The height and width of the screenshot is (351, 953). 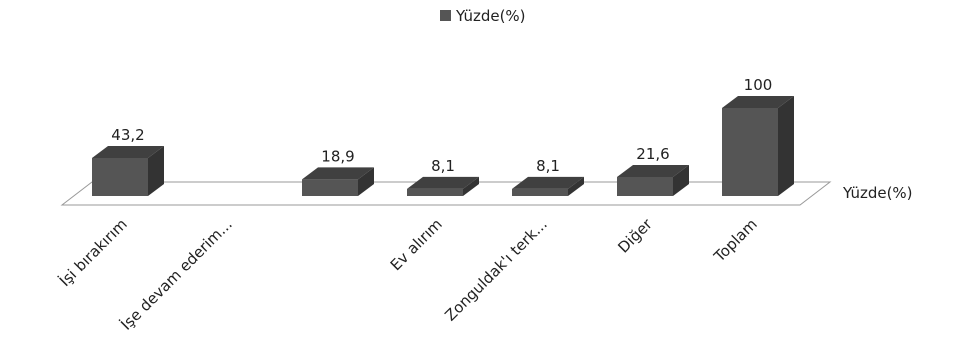 What do you see at coordinates (445, 15) in the screenshot?
I see `legend-swatch` at bounding box center [445, 15].